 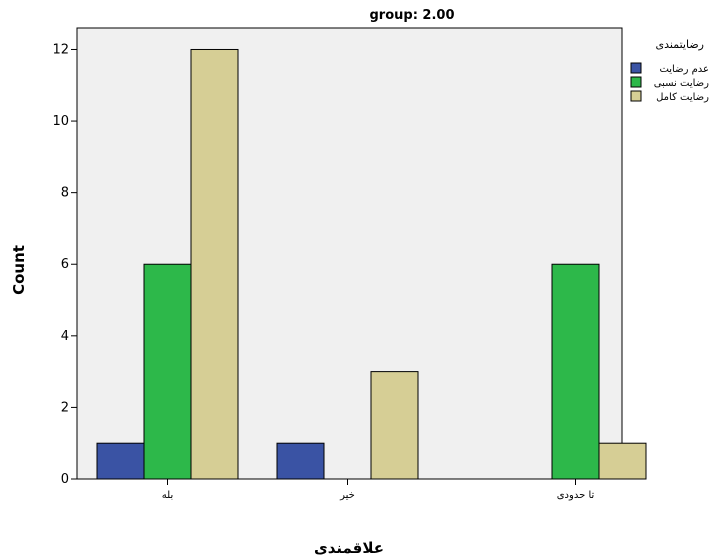 What do you see at coordinates (347, 495) in the screenshot?
I see `x-category-label: خیر` at bounding box center [347, 495].